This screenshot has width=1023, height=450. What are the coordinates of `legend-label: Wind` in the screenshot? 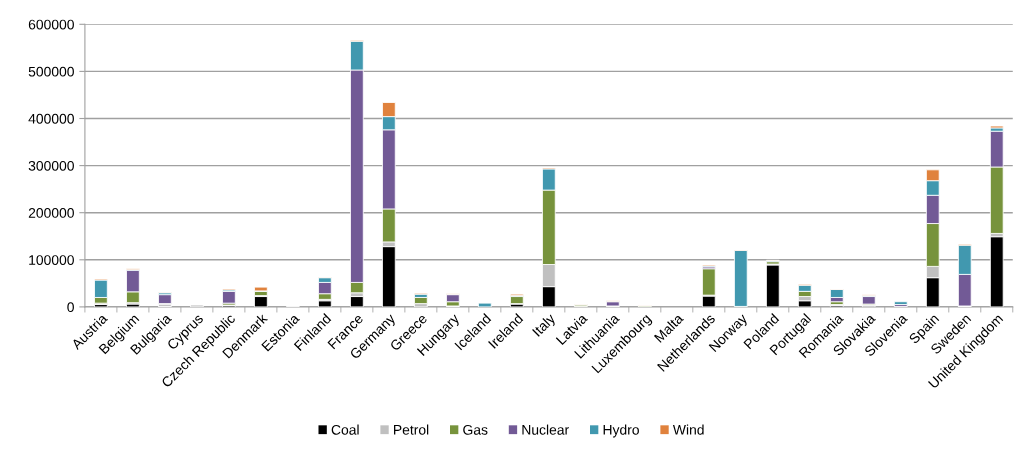 It's located at (688, 429).